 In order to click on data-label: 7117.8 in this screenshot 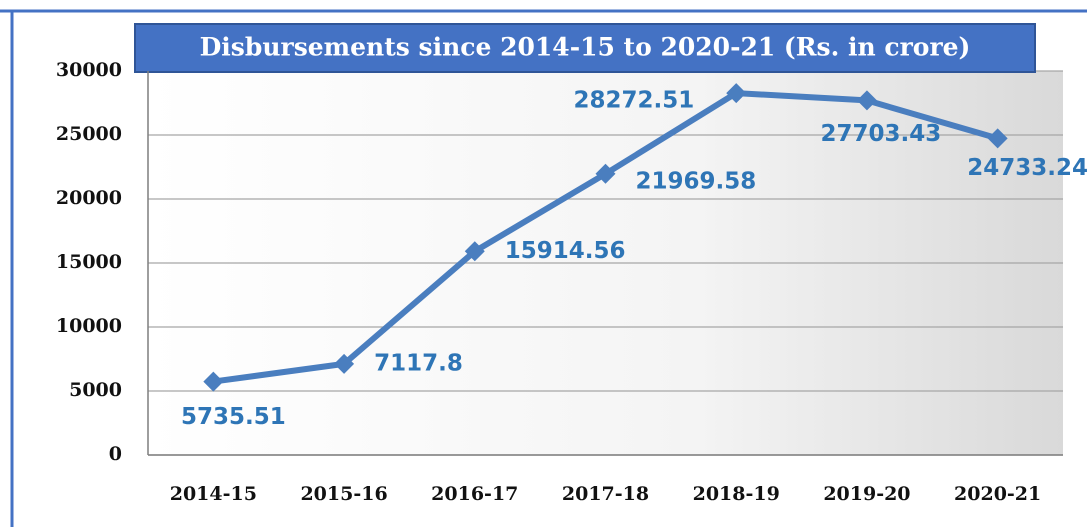, I will do `click(418, 363)`.